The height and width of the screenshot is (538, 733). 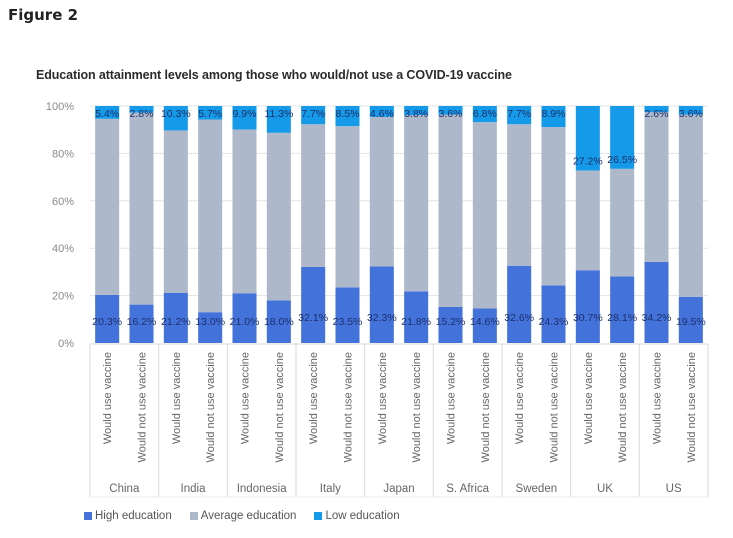 I want to click on data-label-high: 20.3%, so click(x=107, y=322).